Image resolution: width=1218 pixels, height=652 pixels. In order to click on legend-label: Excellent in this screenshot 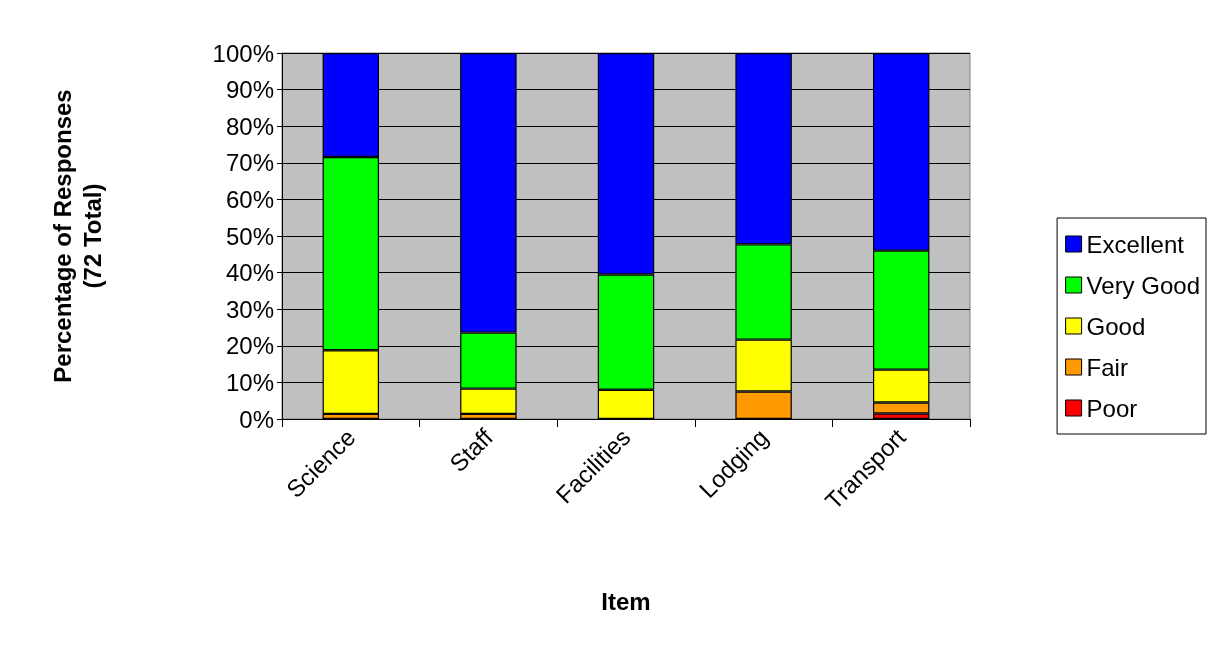, I will do `click(1135, 244)`.